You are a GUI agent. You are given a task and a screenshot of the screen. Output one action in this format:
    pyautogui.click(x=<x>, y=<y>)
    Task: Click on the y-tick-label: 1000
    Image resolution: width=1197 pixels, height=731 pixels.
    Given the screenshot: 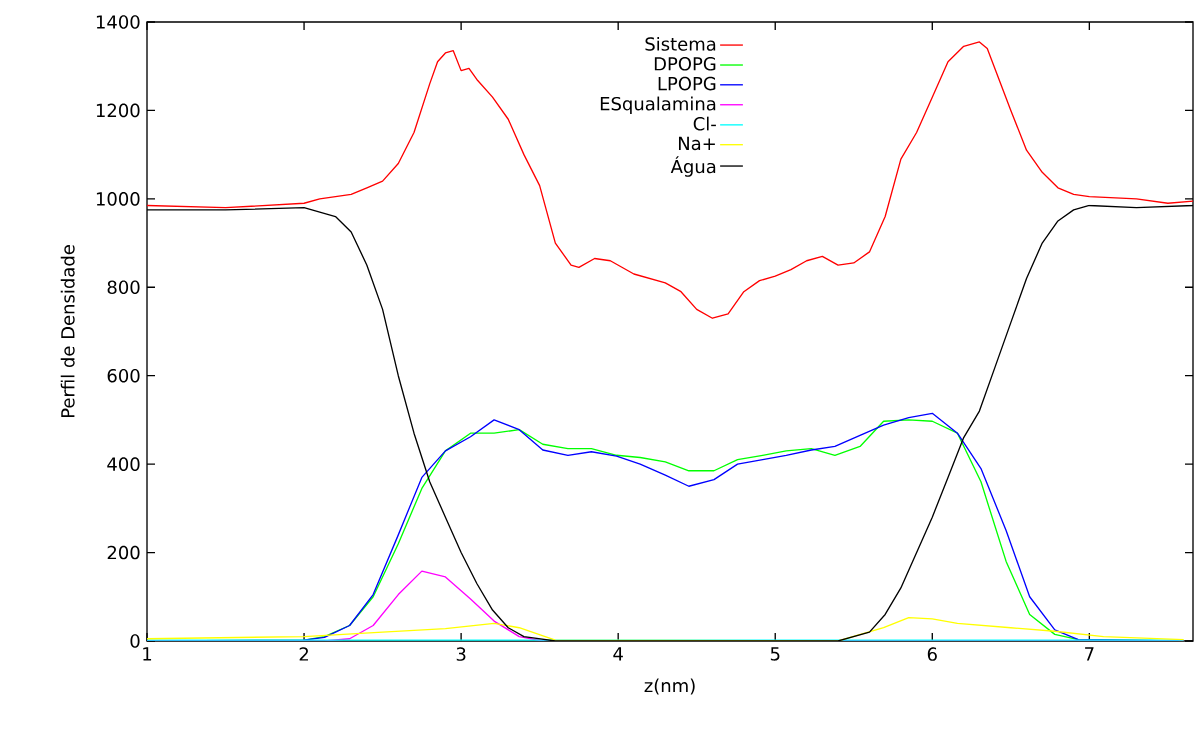 What is the action you would take?
    pyautogui.click(x=118, y=199)
    